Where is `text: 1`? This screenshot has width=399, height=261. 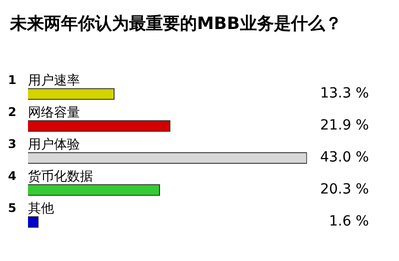
text: 1 is located at coordinates (12, 80).